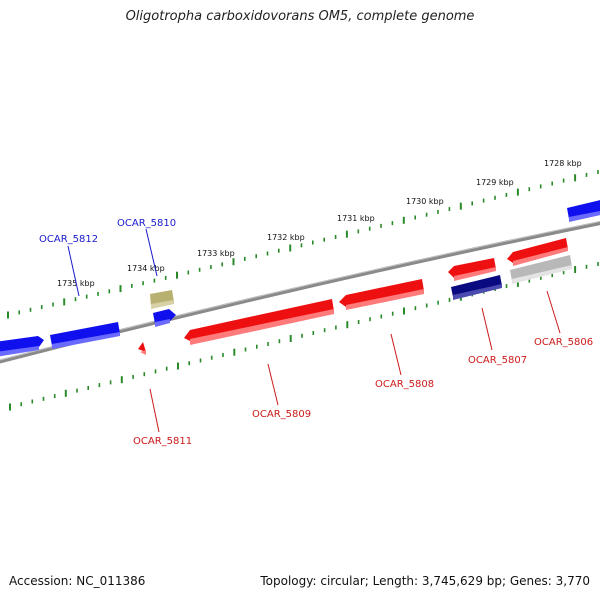  What do you see at coordinates (68, 239) in the screenshot?
I see `gene-label-ocar-5812: OCAR_5812` at bounding box center [68, 239].